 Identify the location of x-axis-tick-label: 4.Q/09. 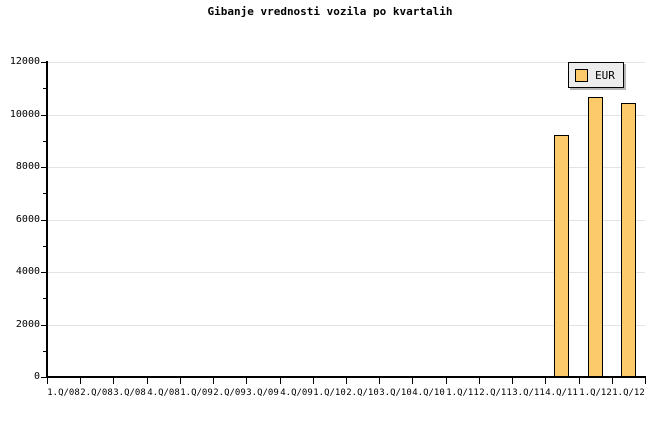
(296, 393).